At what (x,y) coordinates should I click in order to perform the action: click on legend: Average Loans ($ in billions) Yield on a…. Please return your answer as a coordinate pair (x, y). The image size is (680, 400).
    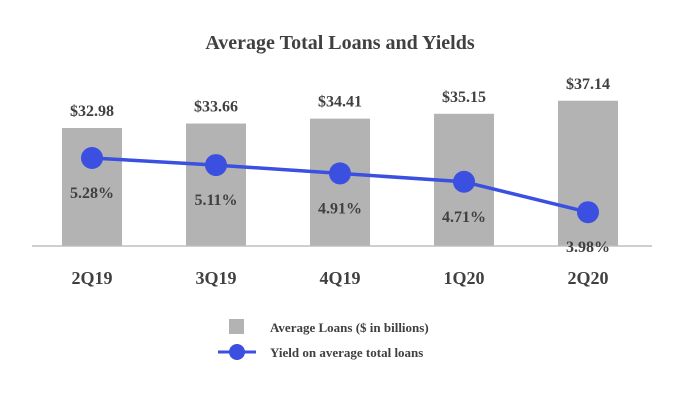
    Looking at the image, I should click on (323, 339).